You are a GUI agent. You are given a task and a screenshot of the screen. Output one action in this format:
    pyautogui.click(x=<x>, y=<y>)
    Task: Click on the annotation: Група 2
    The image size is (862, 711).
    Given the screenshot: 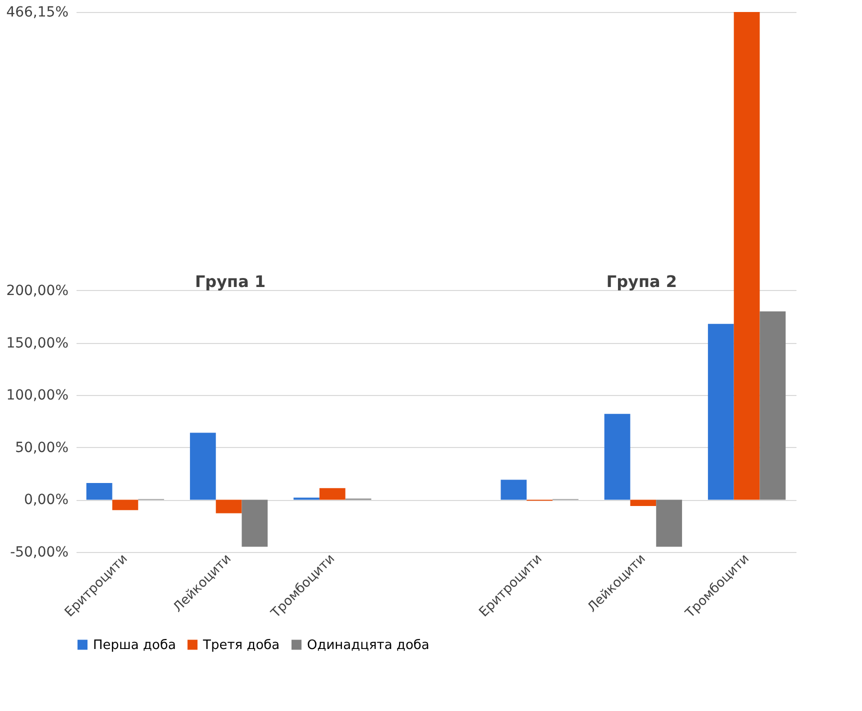 What is the action you would take?
    pyautogui.click(x=642, y=281)
    